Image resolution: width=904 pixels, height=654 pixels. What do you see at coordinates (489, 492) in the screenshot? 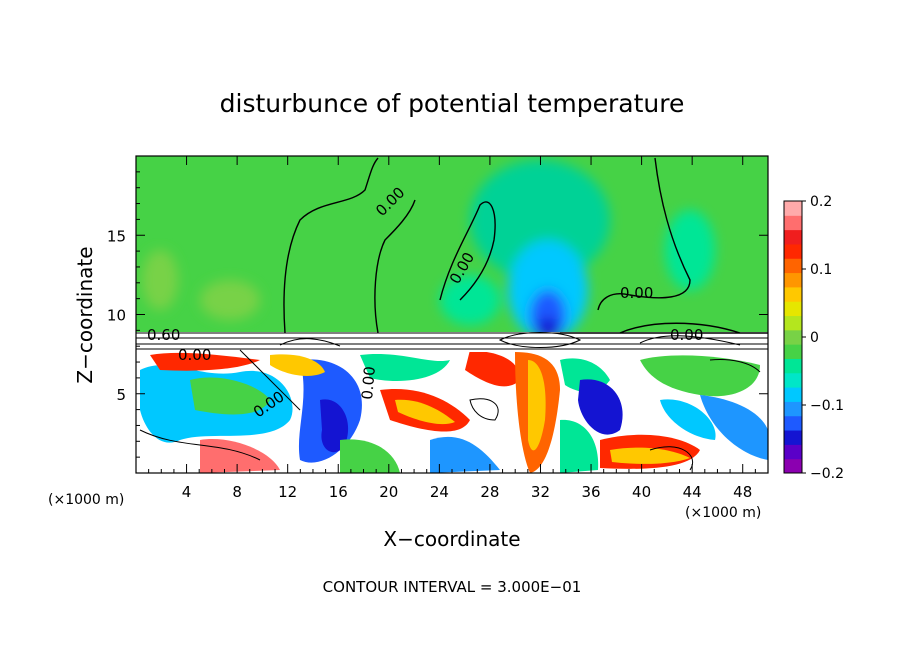
I see `x-tick-label: 28` at bounding box center [489, 492].